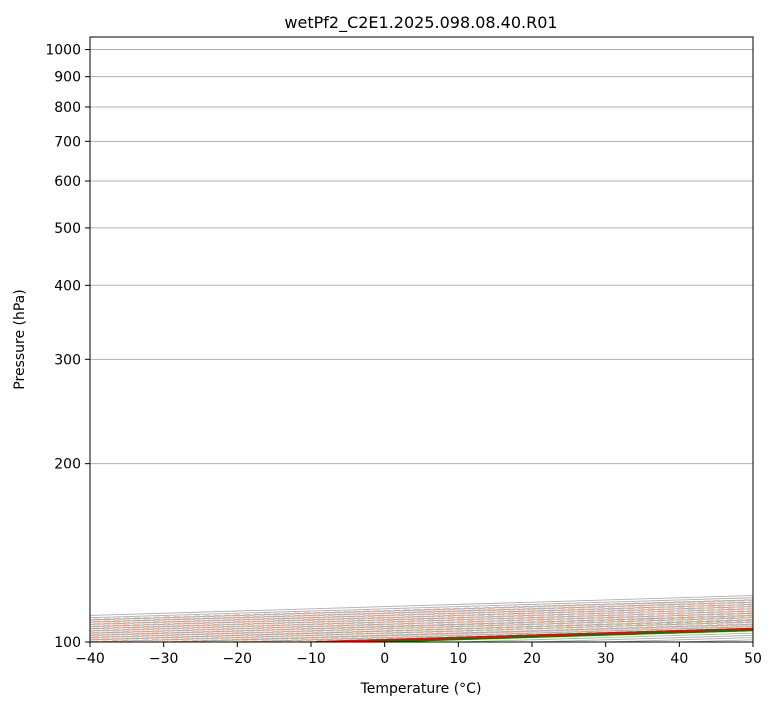 This screenshot has height=708, width=775. What do you see at coordinates (67, 142) in the screenshot?
I see `y-tick-label: 700` at bounding box center [67, 142].